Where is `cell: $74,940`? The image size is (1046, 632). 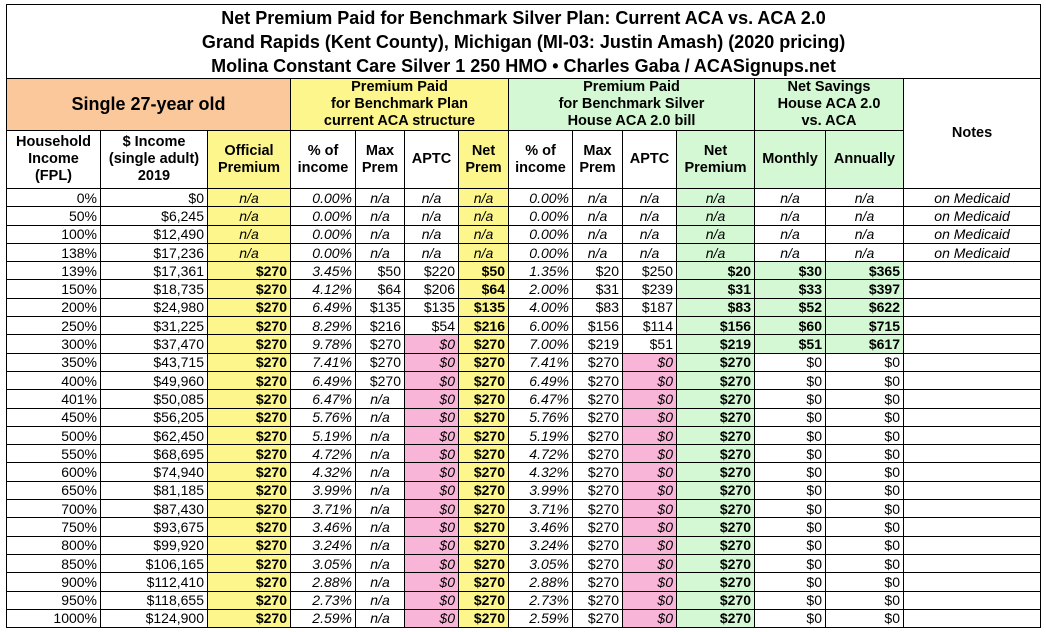 cell: $74,940 is located at coordinates (154, 472).